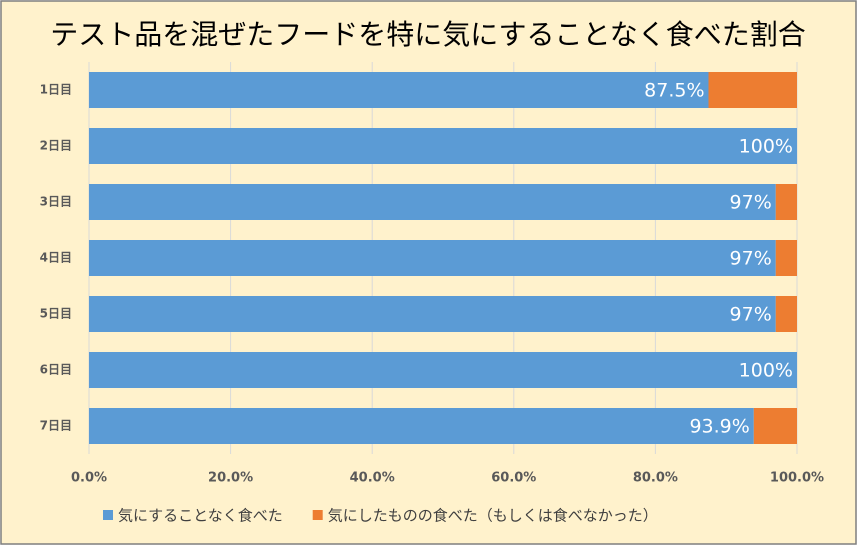  Describe the element at coordinates (797, 478) in the screenshot. I see `x-tick-label: 100.0%` at that location.